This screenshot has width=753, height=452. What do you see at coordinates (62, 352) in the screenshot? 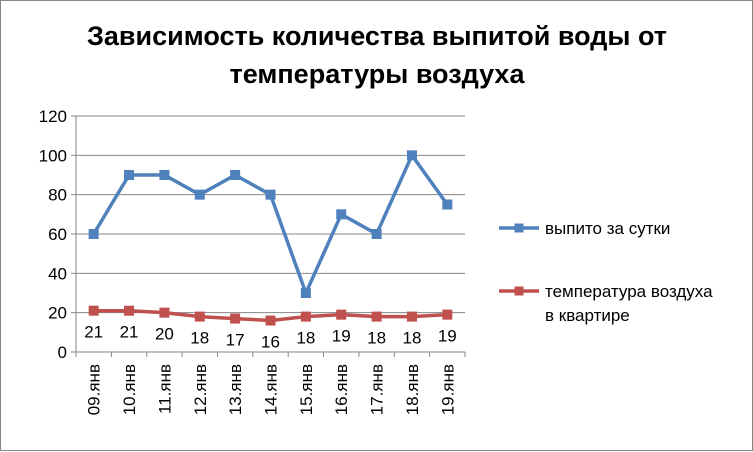
I see `y-tick-label: 0` at bounding box center [62, 352].